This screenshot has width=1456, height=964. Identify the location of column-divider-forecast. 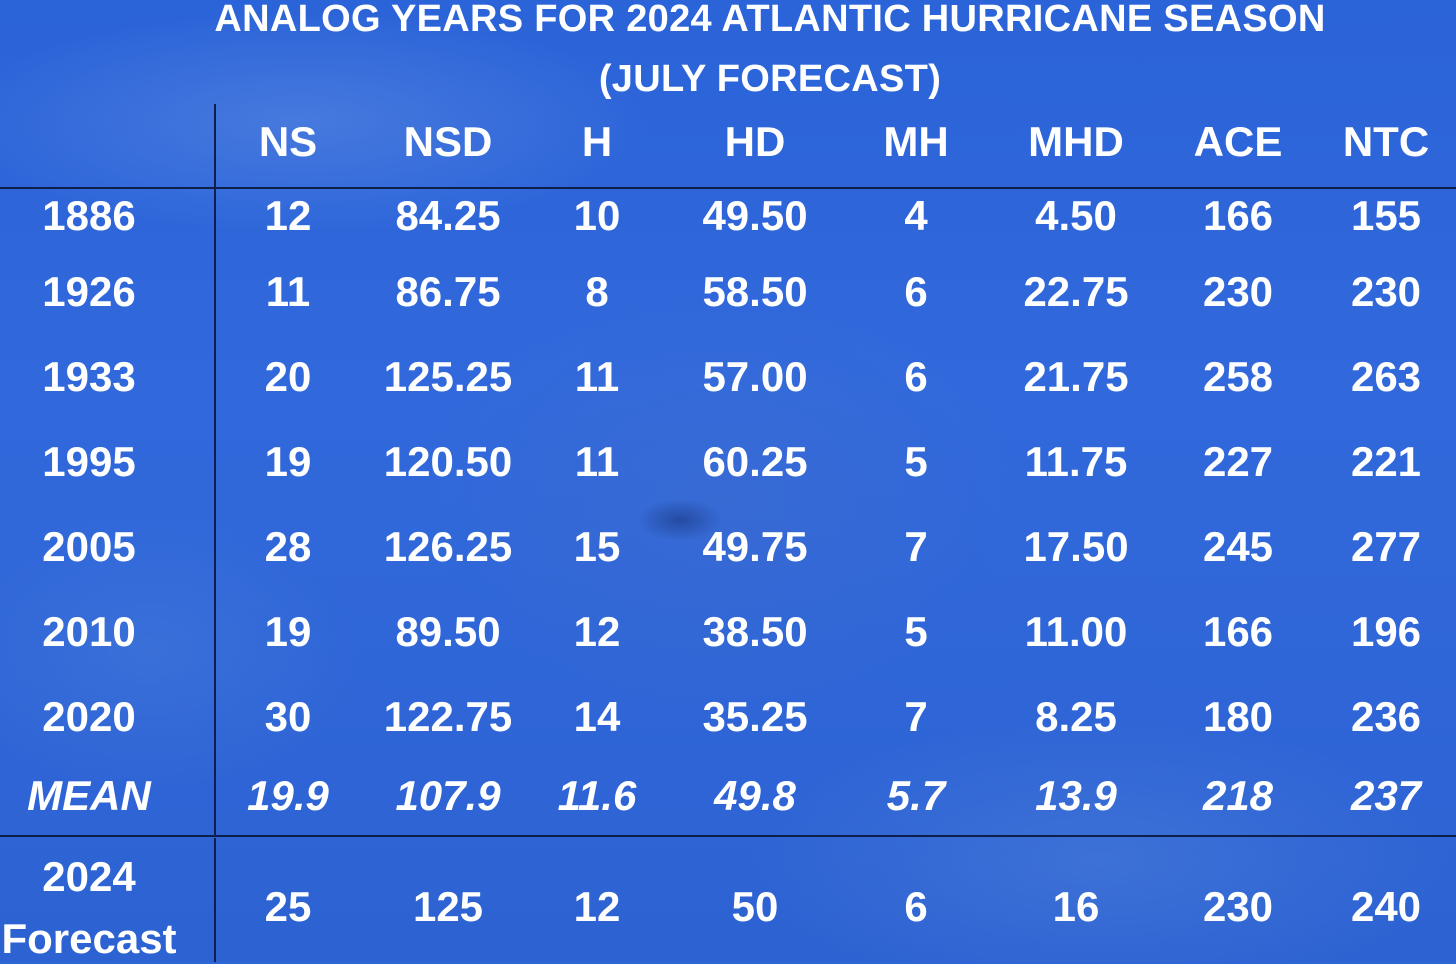
(215, 900).